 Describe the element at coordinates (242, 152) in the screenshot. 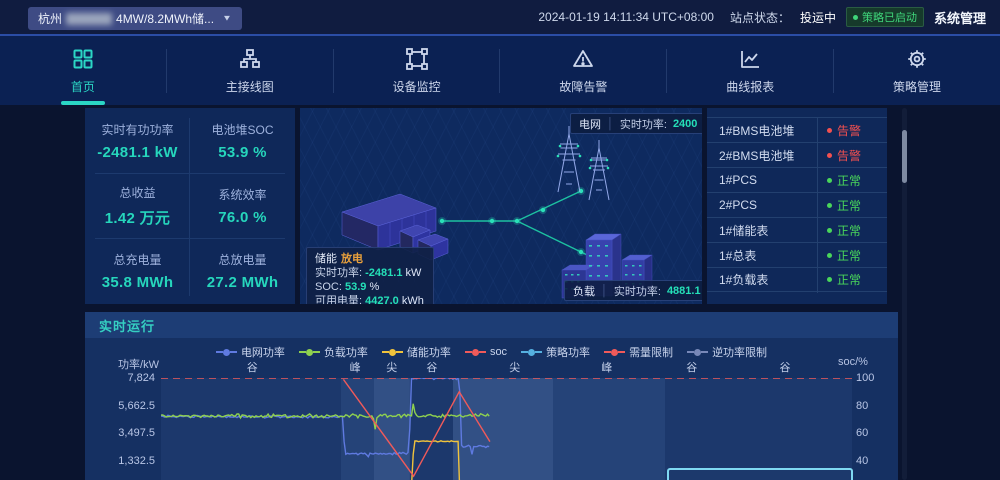

I see `stat-value: 53.9 %` at that location.